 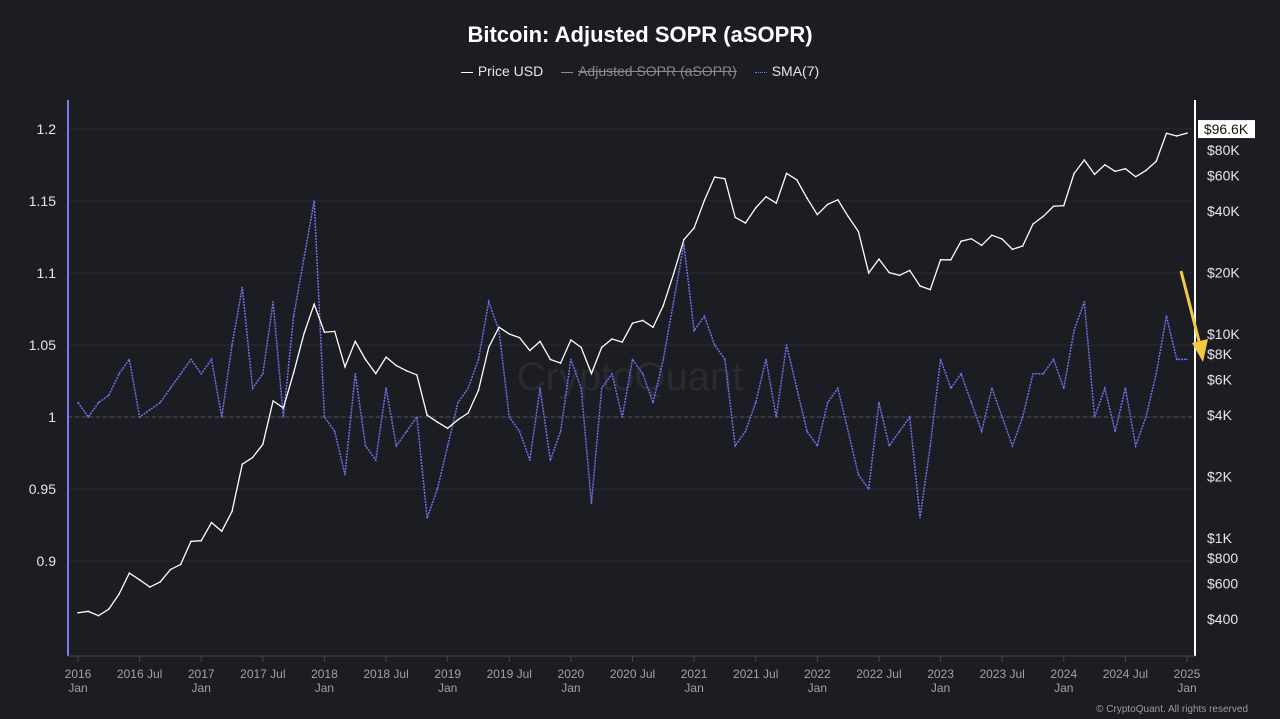 What do you see at coordinates (1226, 129) in the screenshot?
I see `last-price-label: $96.6K` at bounding box center [1226, 129].